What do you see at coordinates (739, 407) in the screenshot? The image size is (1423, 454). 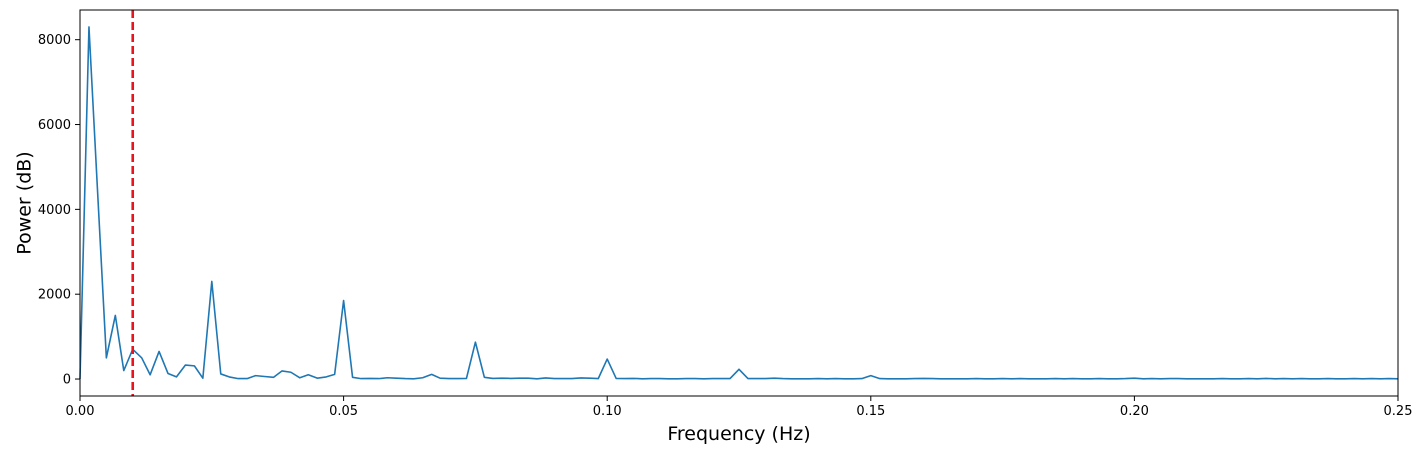 I see `x-axis: 0.00 0.05 0.10 0.15 0.20 0.25` at bounding box center [739, 407].